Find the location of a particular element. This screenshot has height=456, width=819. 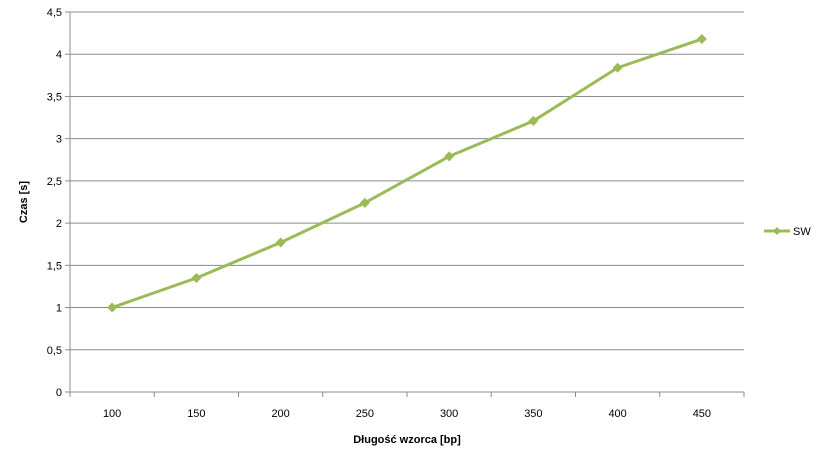

x-tick-label: 200 is located at coordinates (280, 414).